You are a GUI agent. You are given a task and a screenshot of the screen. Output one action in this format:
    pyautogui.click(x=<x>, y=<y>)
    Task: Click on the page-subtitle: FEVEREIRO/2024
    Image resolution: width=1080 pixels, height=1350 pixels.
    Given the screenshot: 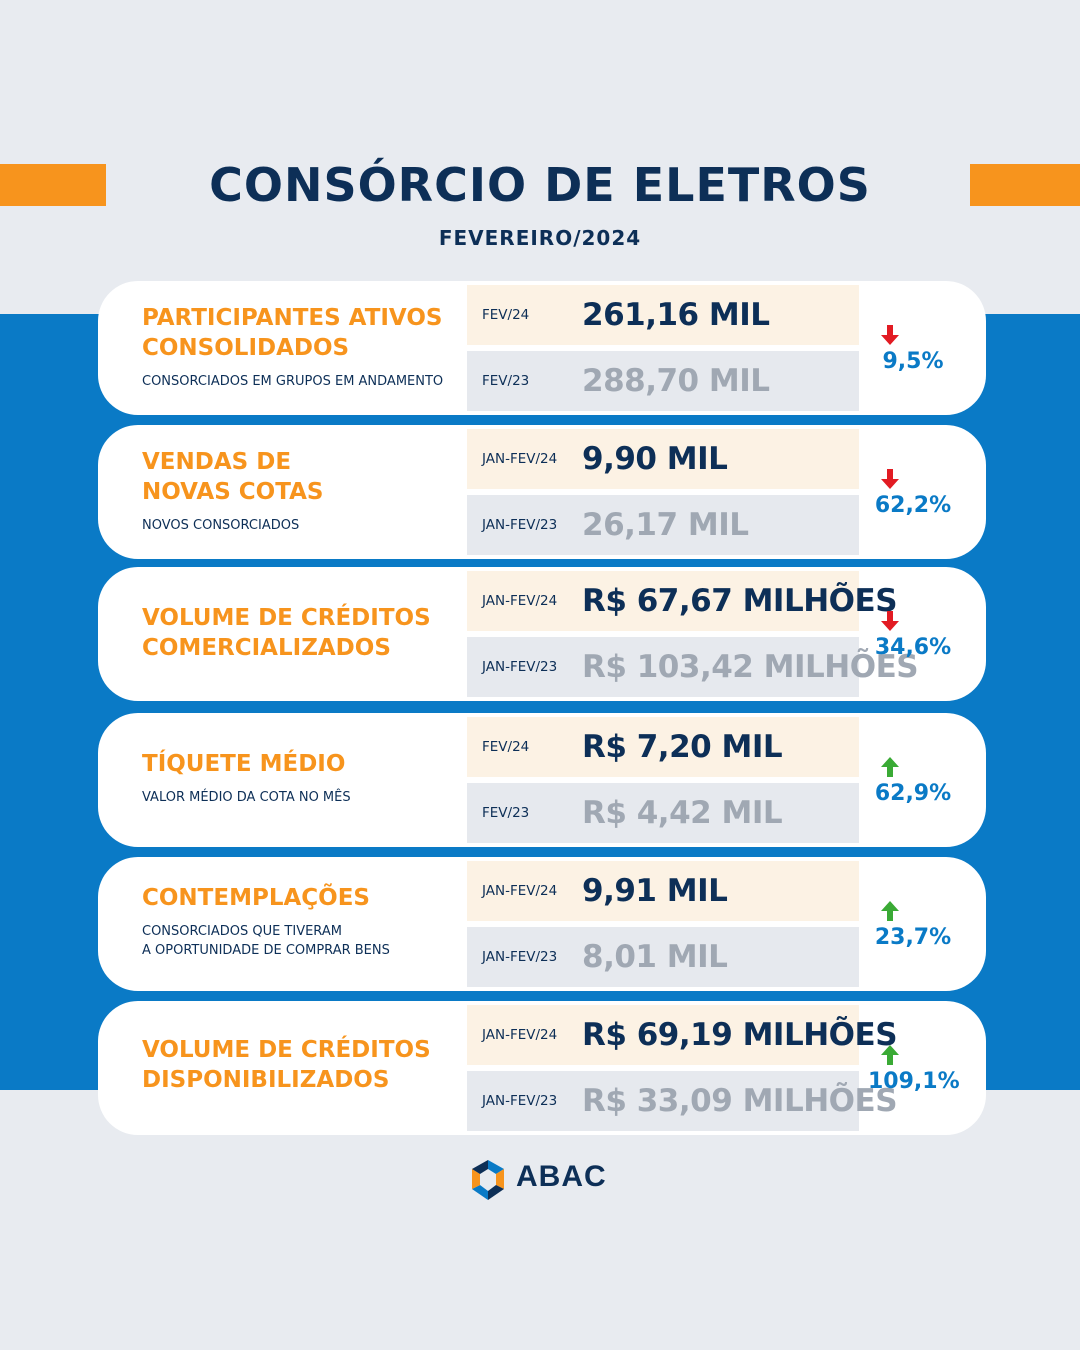 What is the action you would take?
    pyautogui.click(x=540, y=238)
    